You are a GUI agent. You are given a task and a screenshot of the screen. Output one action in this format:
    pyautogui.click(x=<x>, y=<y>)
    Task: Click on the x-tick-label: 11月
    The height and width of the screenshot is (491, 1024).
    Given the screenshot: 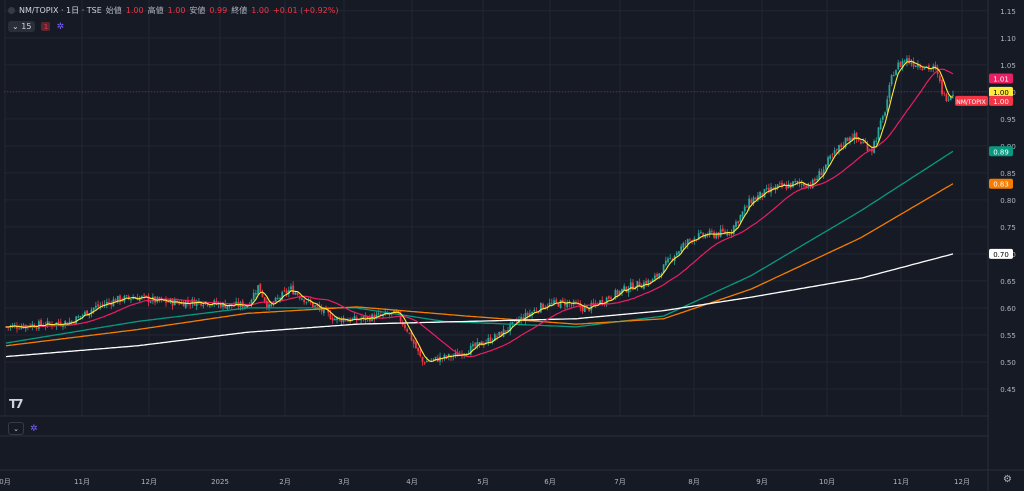 What is the action you would take?
    pyautogui.click(x=82, y=482)
    